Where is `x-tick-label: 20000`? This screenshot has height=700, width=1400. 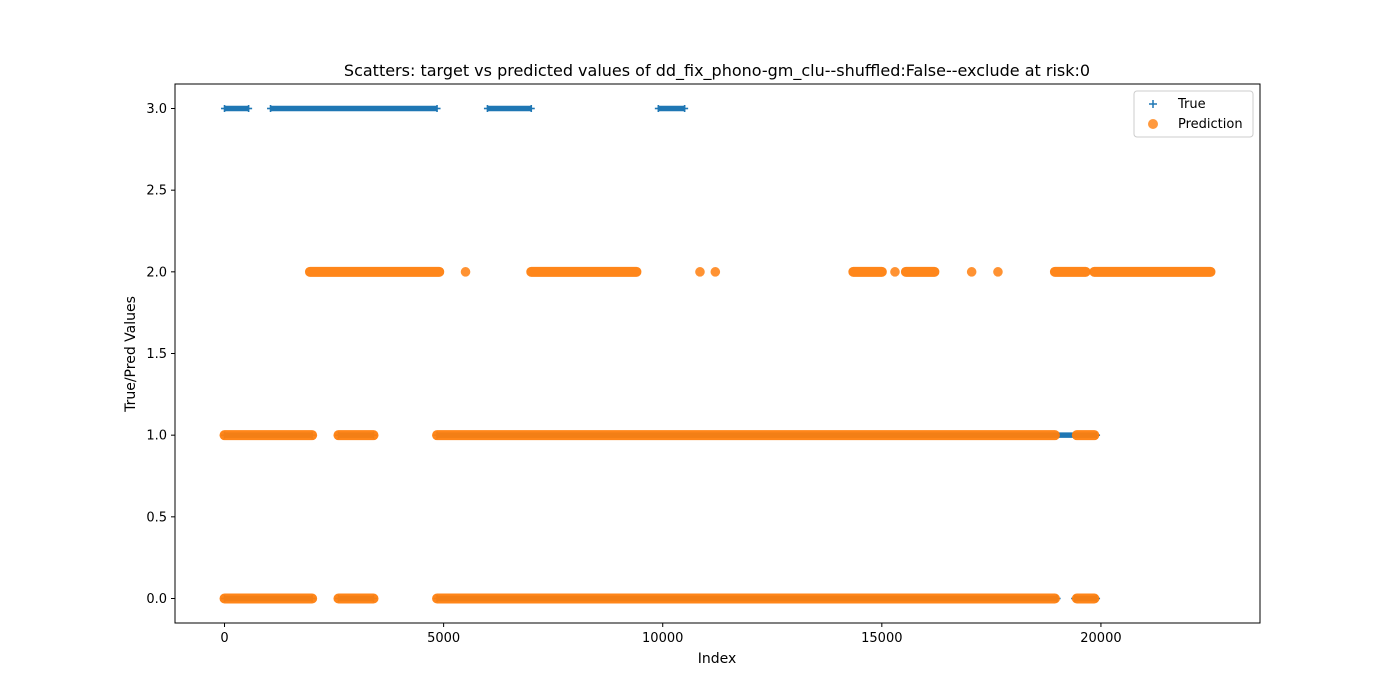 x-tick-label: 20000 is located at coordinates (1100, 638).